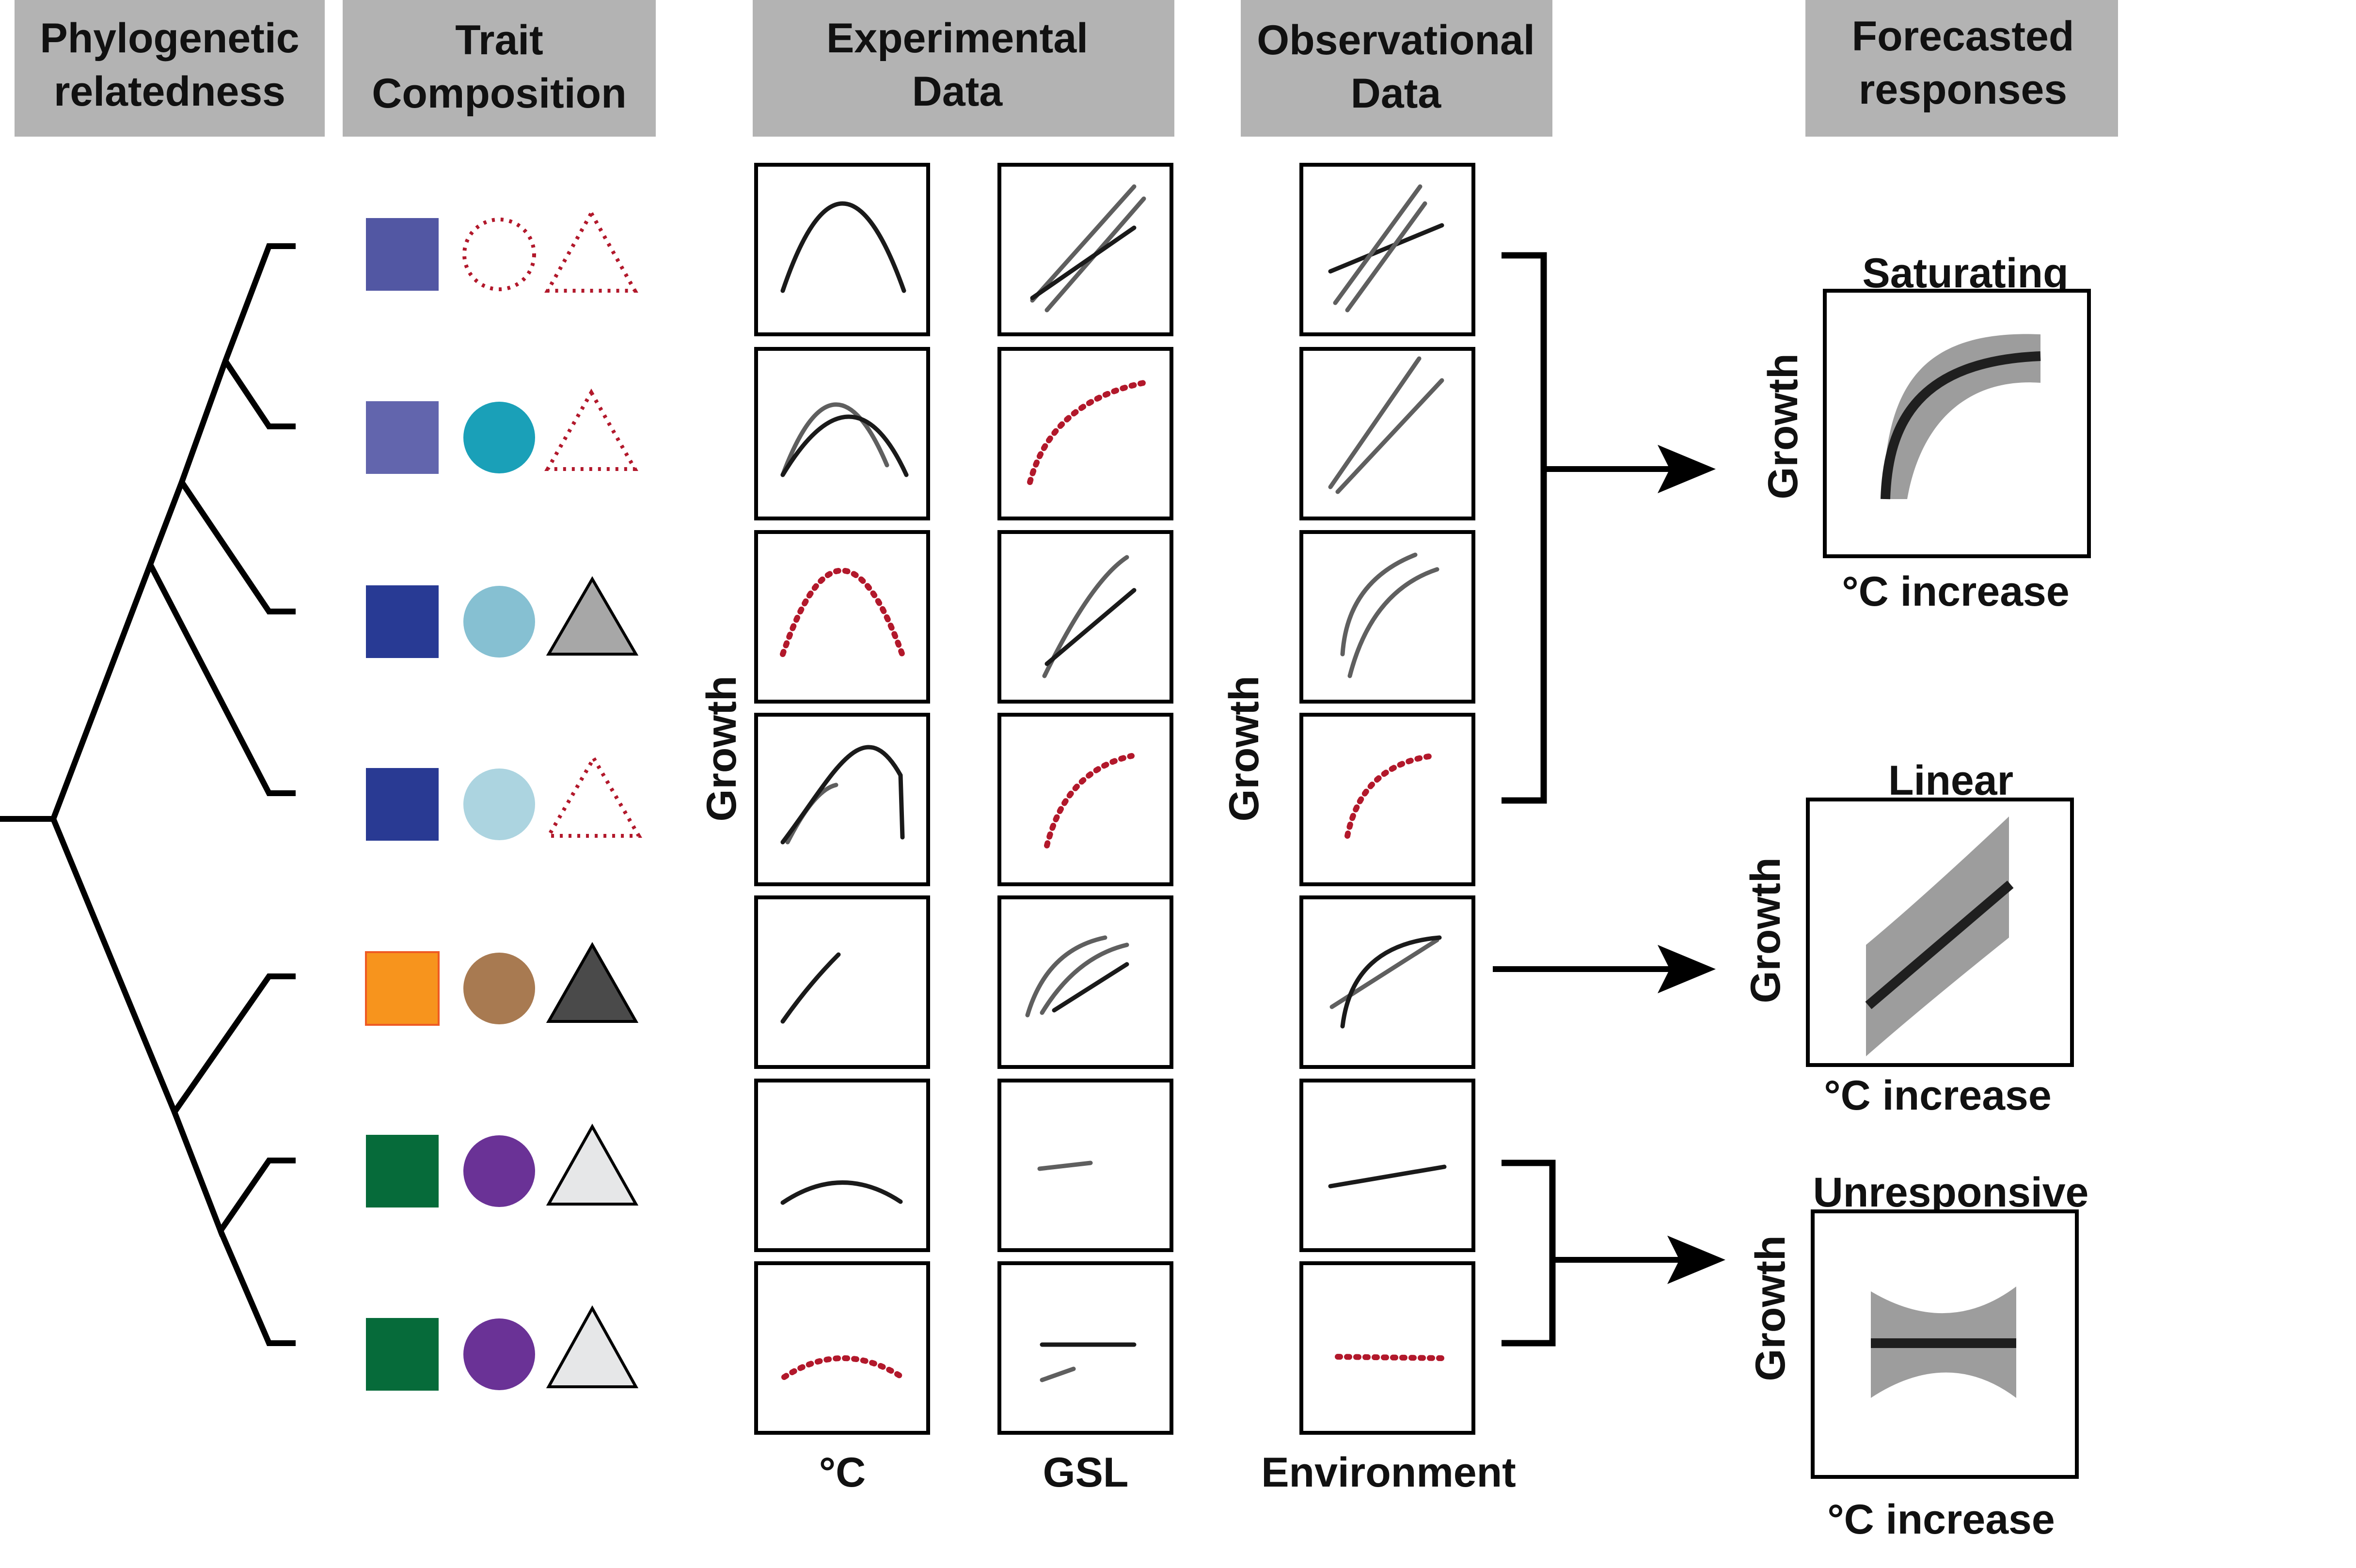 This screenshot has width=2356, height=1568. Describe the element at coordinates (842, 1472) in the screenshot. I see `temperature-x-label: °C` at that location.